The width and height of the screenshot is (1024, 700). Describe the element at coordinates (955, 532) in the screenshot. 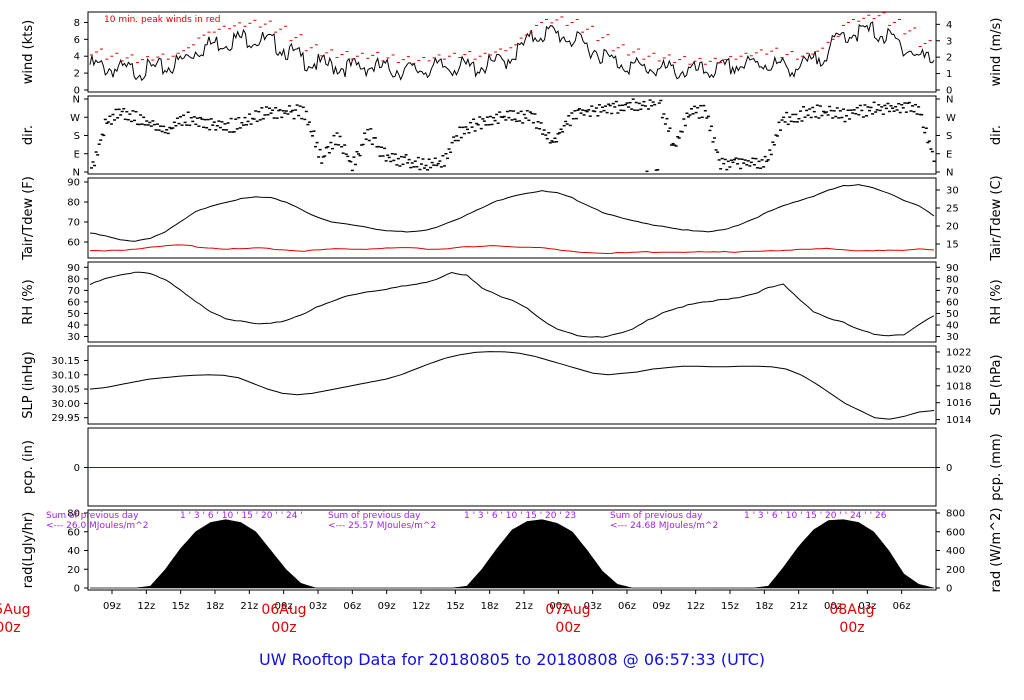

I see `ytick-right-label: 600` at that location.